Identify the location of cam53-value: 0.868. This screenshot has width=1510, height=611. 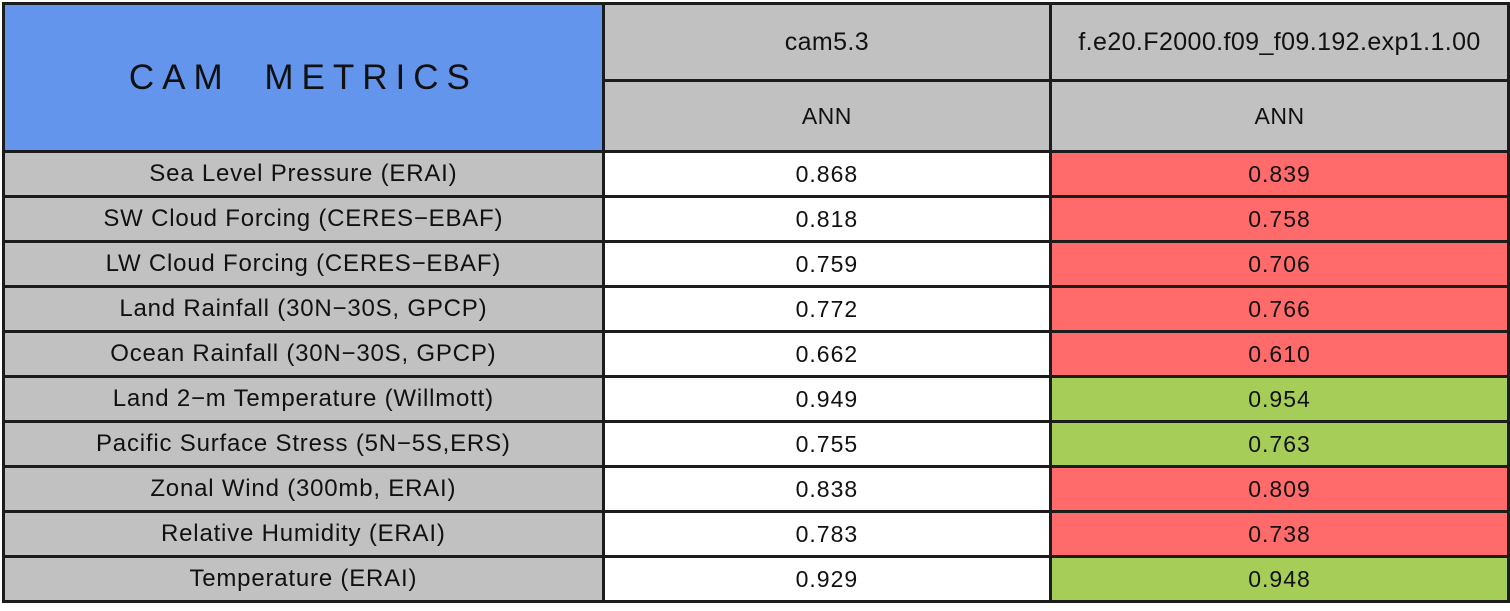
(827, 174).